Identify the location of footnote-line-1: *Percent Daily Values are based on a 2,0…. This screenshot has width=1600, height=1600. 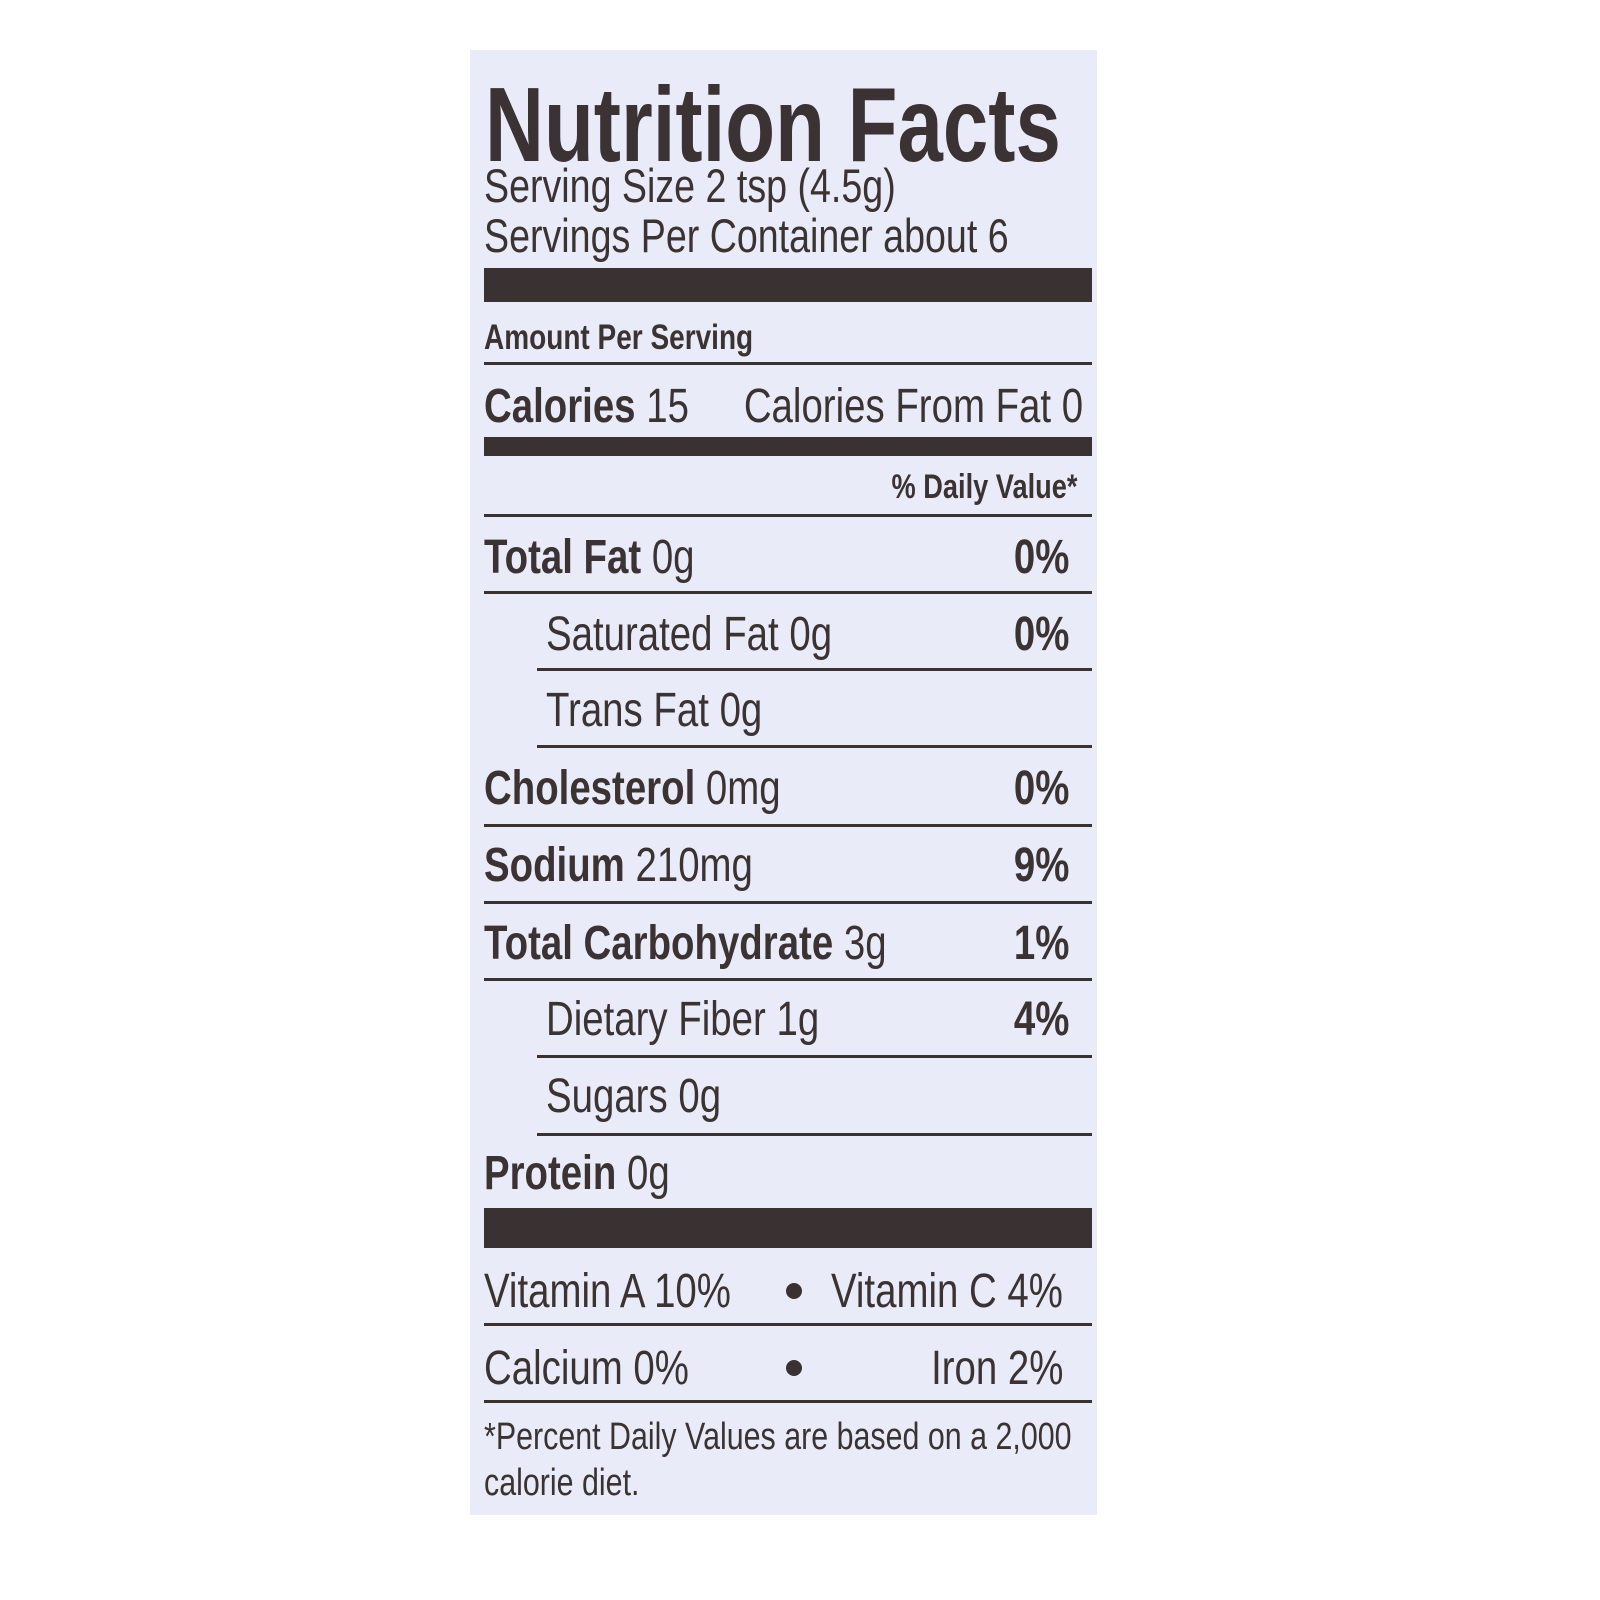
(778, 1437).